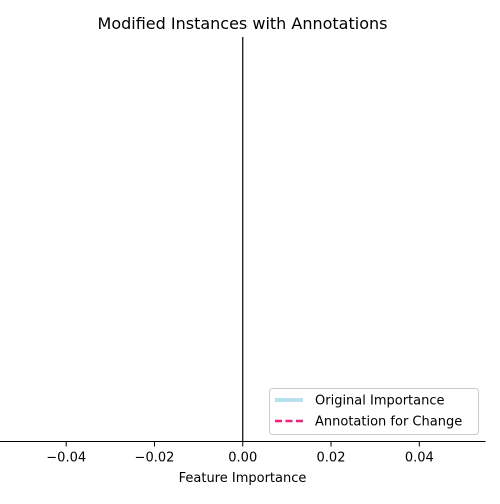 The width and height of the screenshot is (500, 504). What do you see at coordinates (388, 422) in the screenshot?
I see `legend-label-annotation-for-change: Annotation for Change` at bounding box center [388, 422].